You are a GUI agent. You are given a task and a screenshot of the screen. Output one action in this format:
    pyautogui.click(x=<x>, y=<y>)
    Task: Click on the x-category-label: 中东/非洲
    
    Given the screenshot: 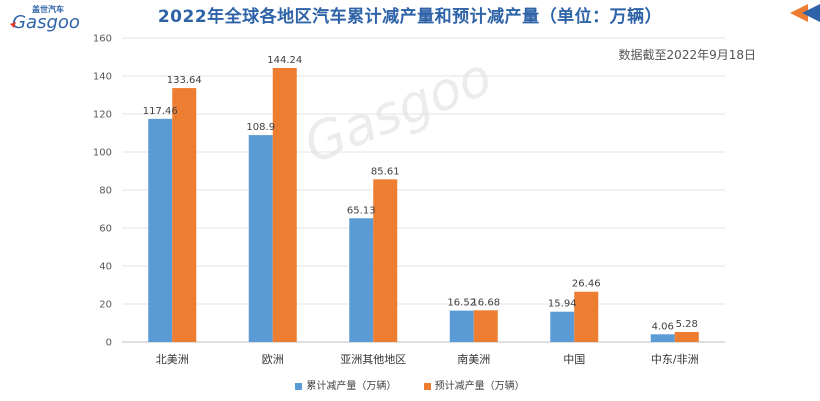 What is the action you would take?
    pyautogui.click(x=675, y=359)
    